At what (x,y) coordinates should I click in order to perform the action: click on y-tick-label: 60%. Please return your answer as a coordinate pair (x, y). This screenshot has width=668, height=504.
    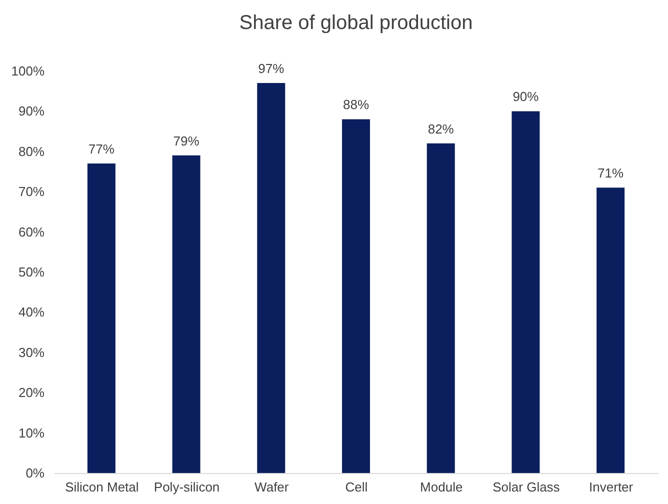
    Looking at the image, I should click on (31, 232).